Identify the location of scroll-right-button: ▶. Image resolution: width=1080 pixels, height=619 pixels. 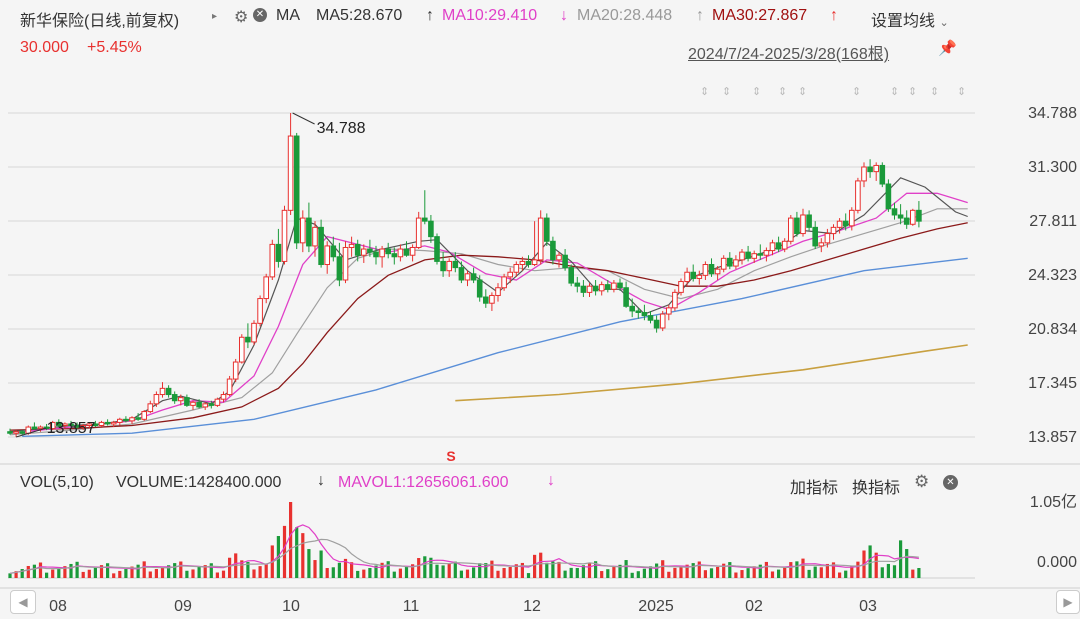
(1068, 602).